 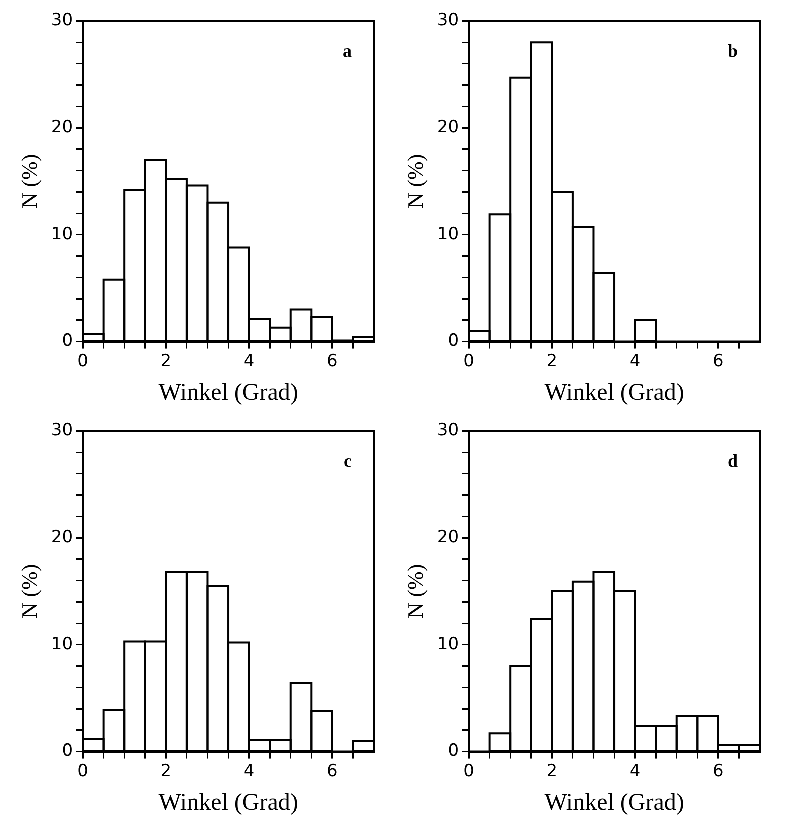 What do you see at coordinates (733, 50) in the screenshot?
I see `annotation: b` at bounding box center [733, 50].